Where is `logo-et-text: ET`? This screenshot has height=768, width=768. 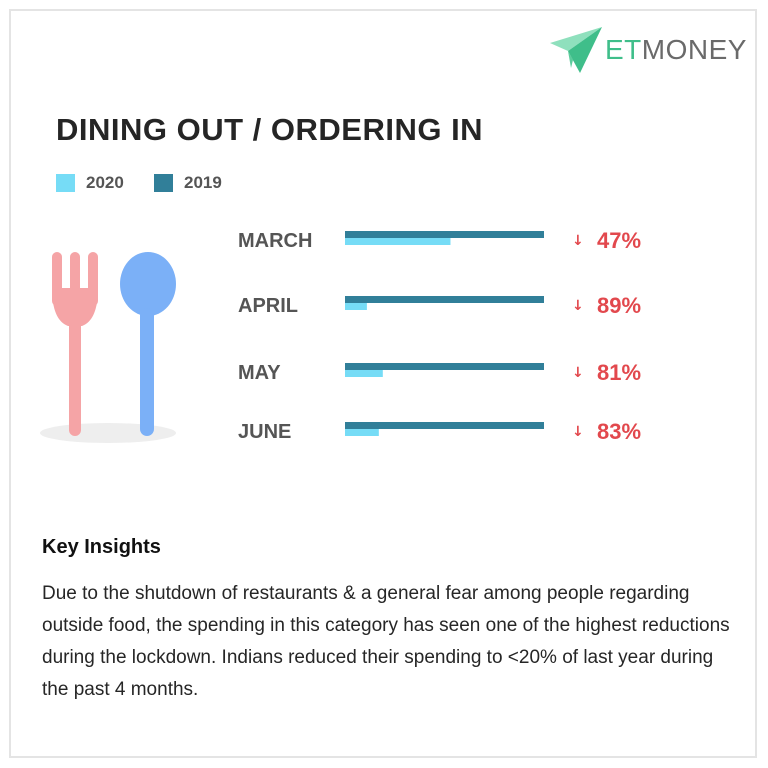 logo-et-text: ET is located at coordinates (623, 49).